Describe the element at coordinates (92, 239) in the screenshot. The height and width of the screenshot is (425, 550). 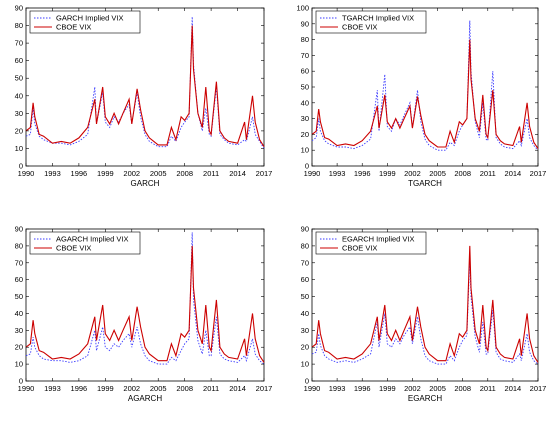
I see `legend-label-implied: AGARCH Implied VIX` at that location.